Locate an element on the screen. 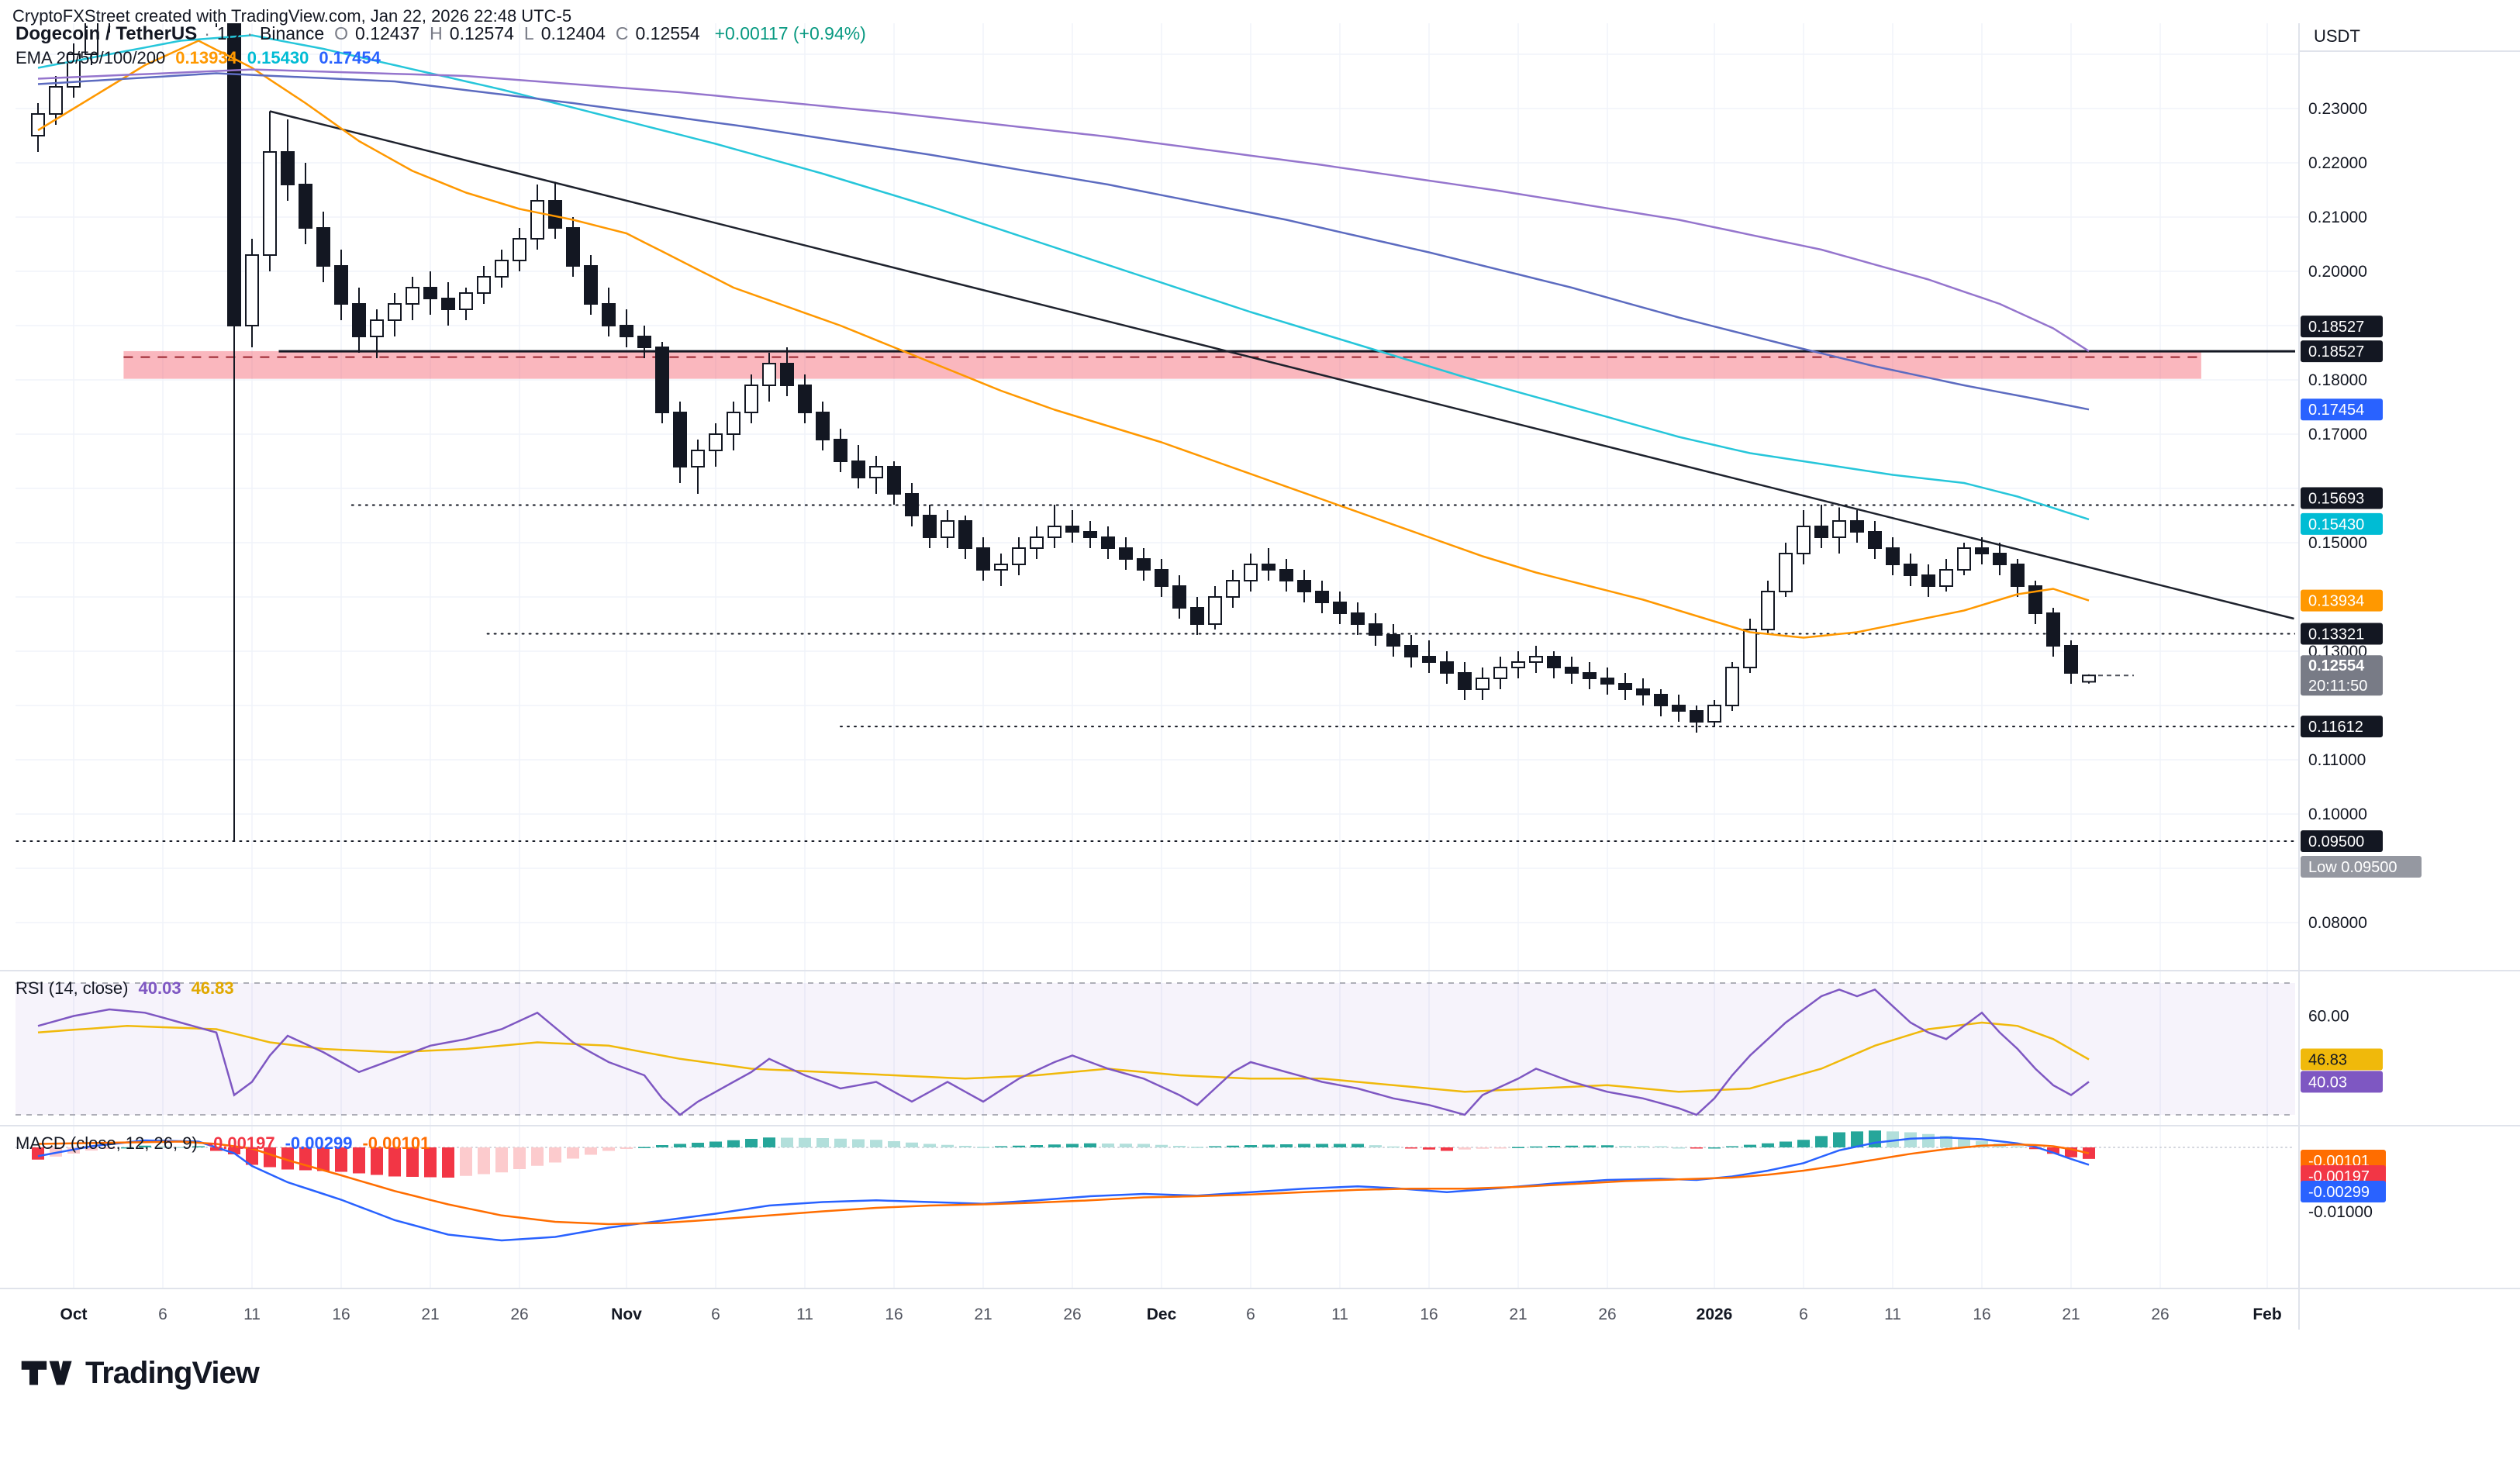 Image resolution: width=2520 pixels, height=1473 pixels. open-label: O is located at coordinates (341, 33).